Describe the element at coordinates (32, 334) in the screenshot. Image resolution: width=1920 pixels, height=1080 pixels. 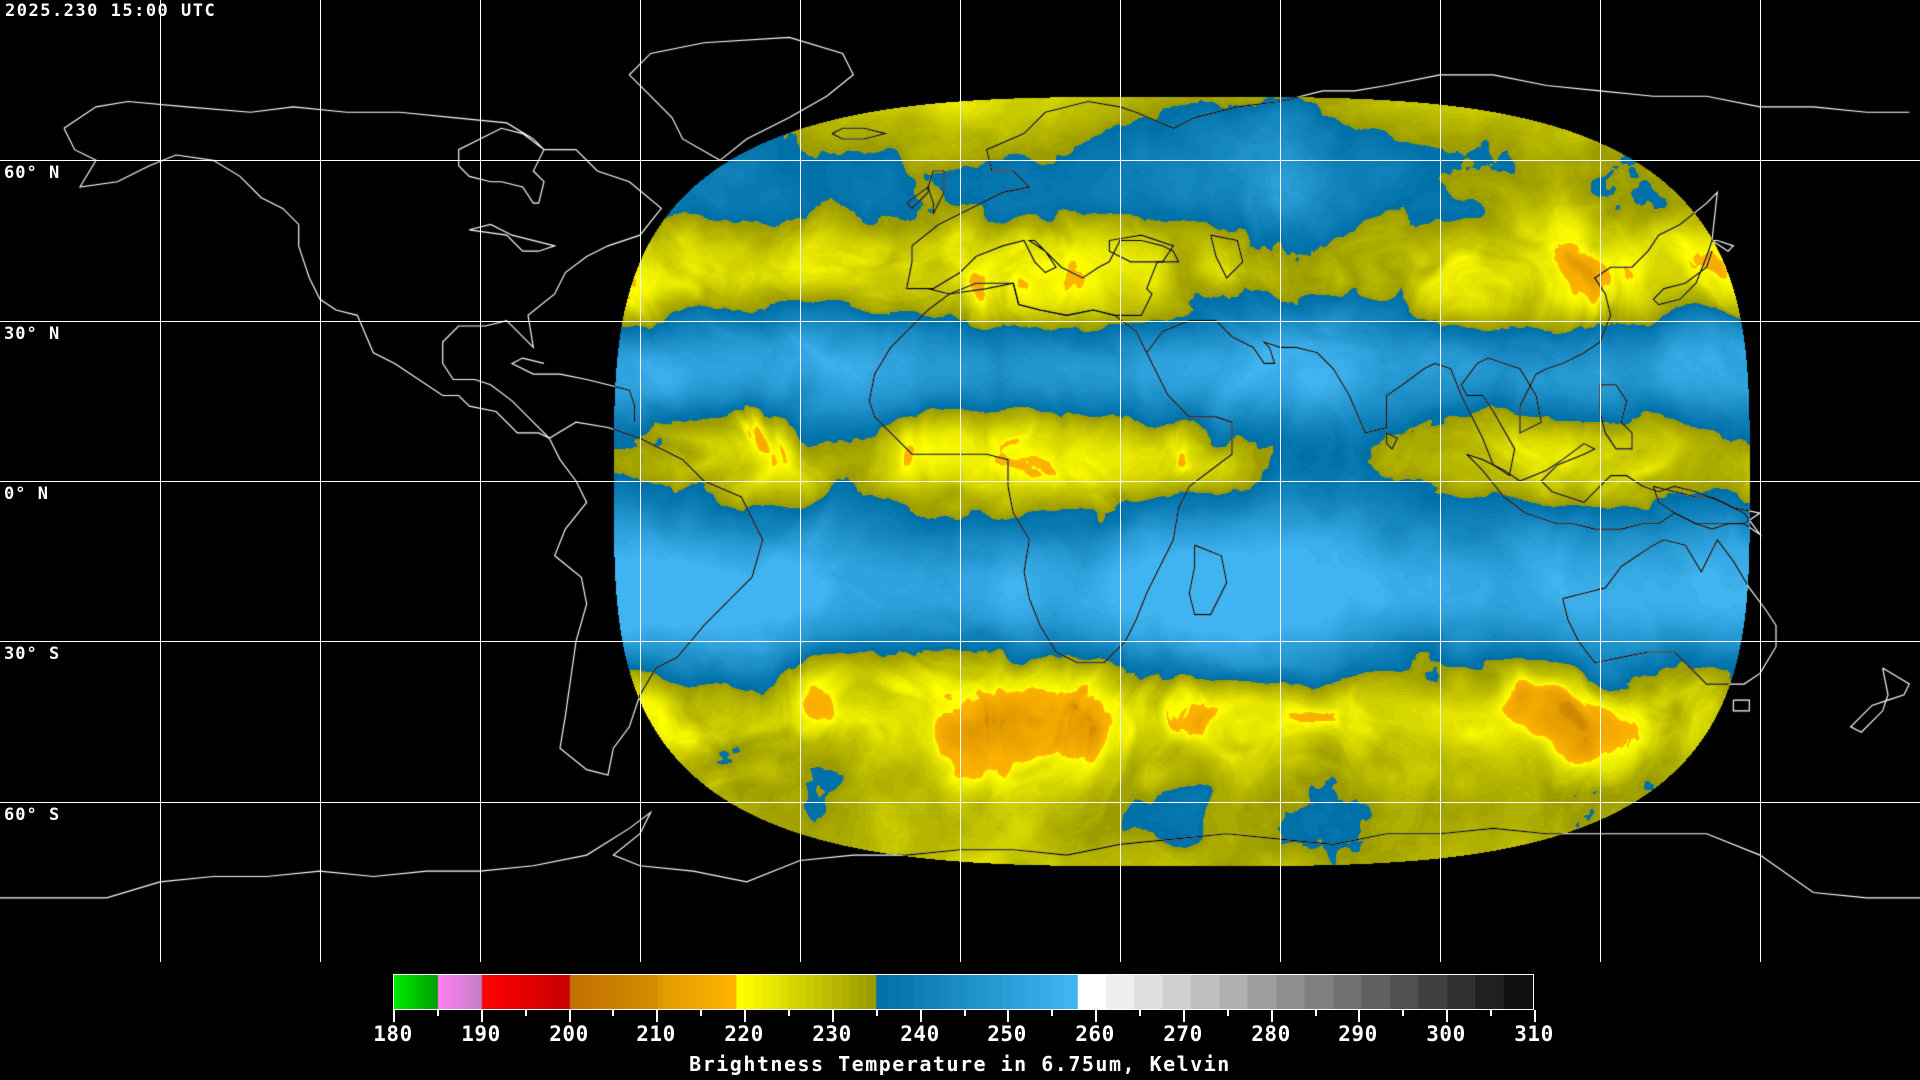
I see `lat-label-1: 30° N` at that location.